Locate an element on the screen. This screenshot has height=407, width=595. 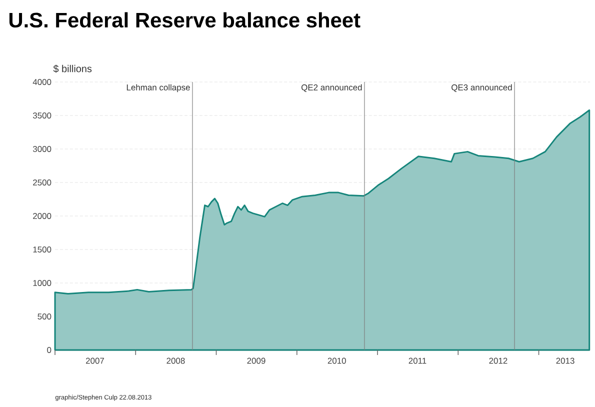
y-tick-label: 2500 is located at coordinates (42, 183).